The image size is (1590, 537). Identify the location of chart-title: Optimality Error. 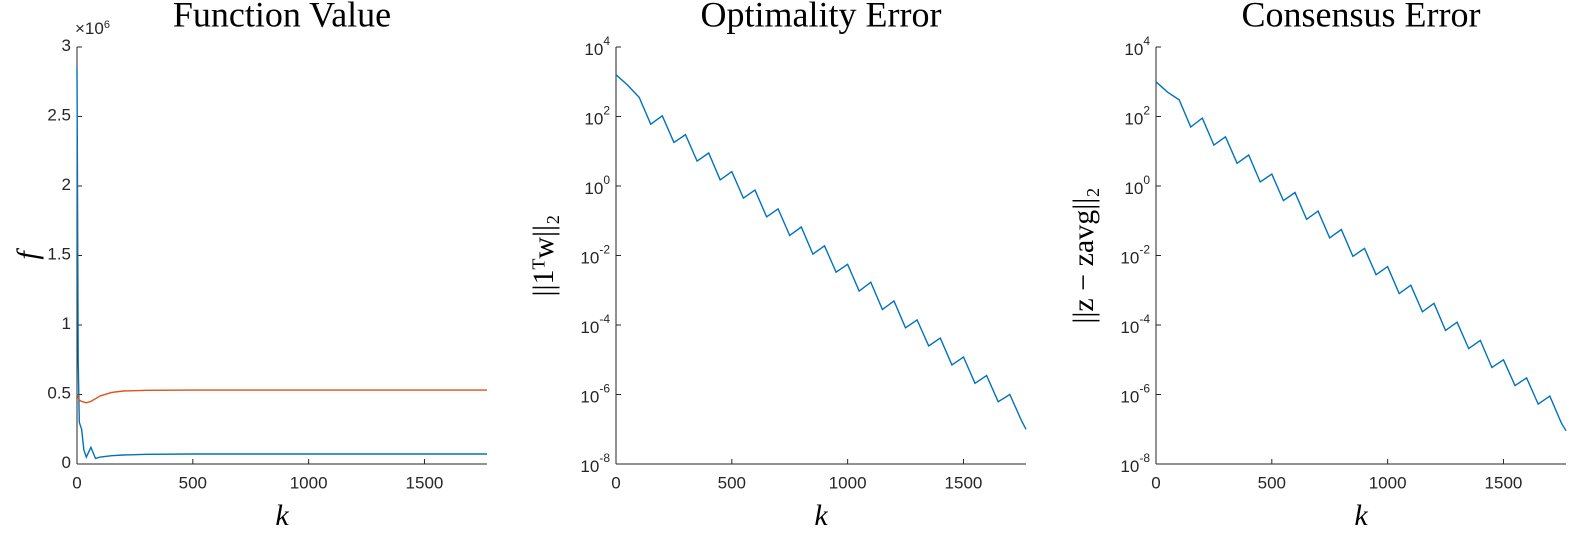
(821, 17).